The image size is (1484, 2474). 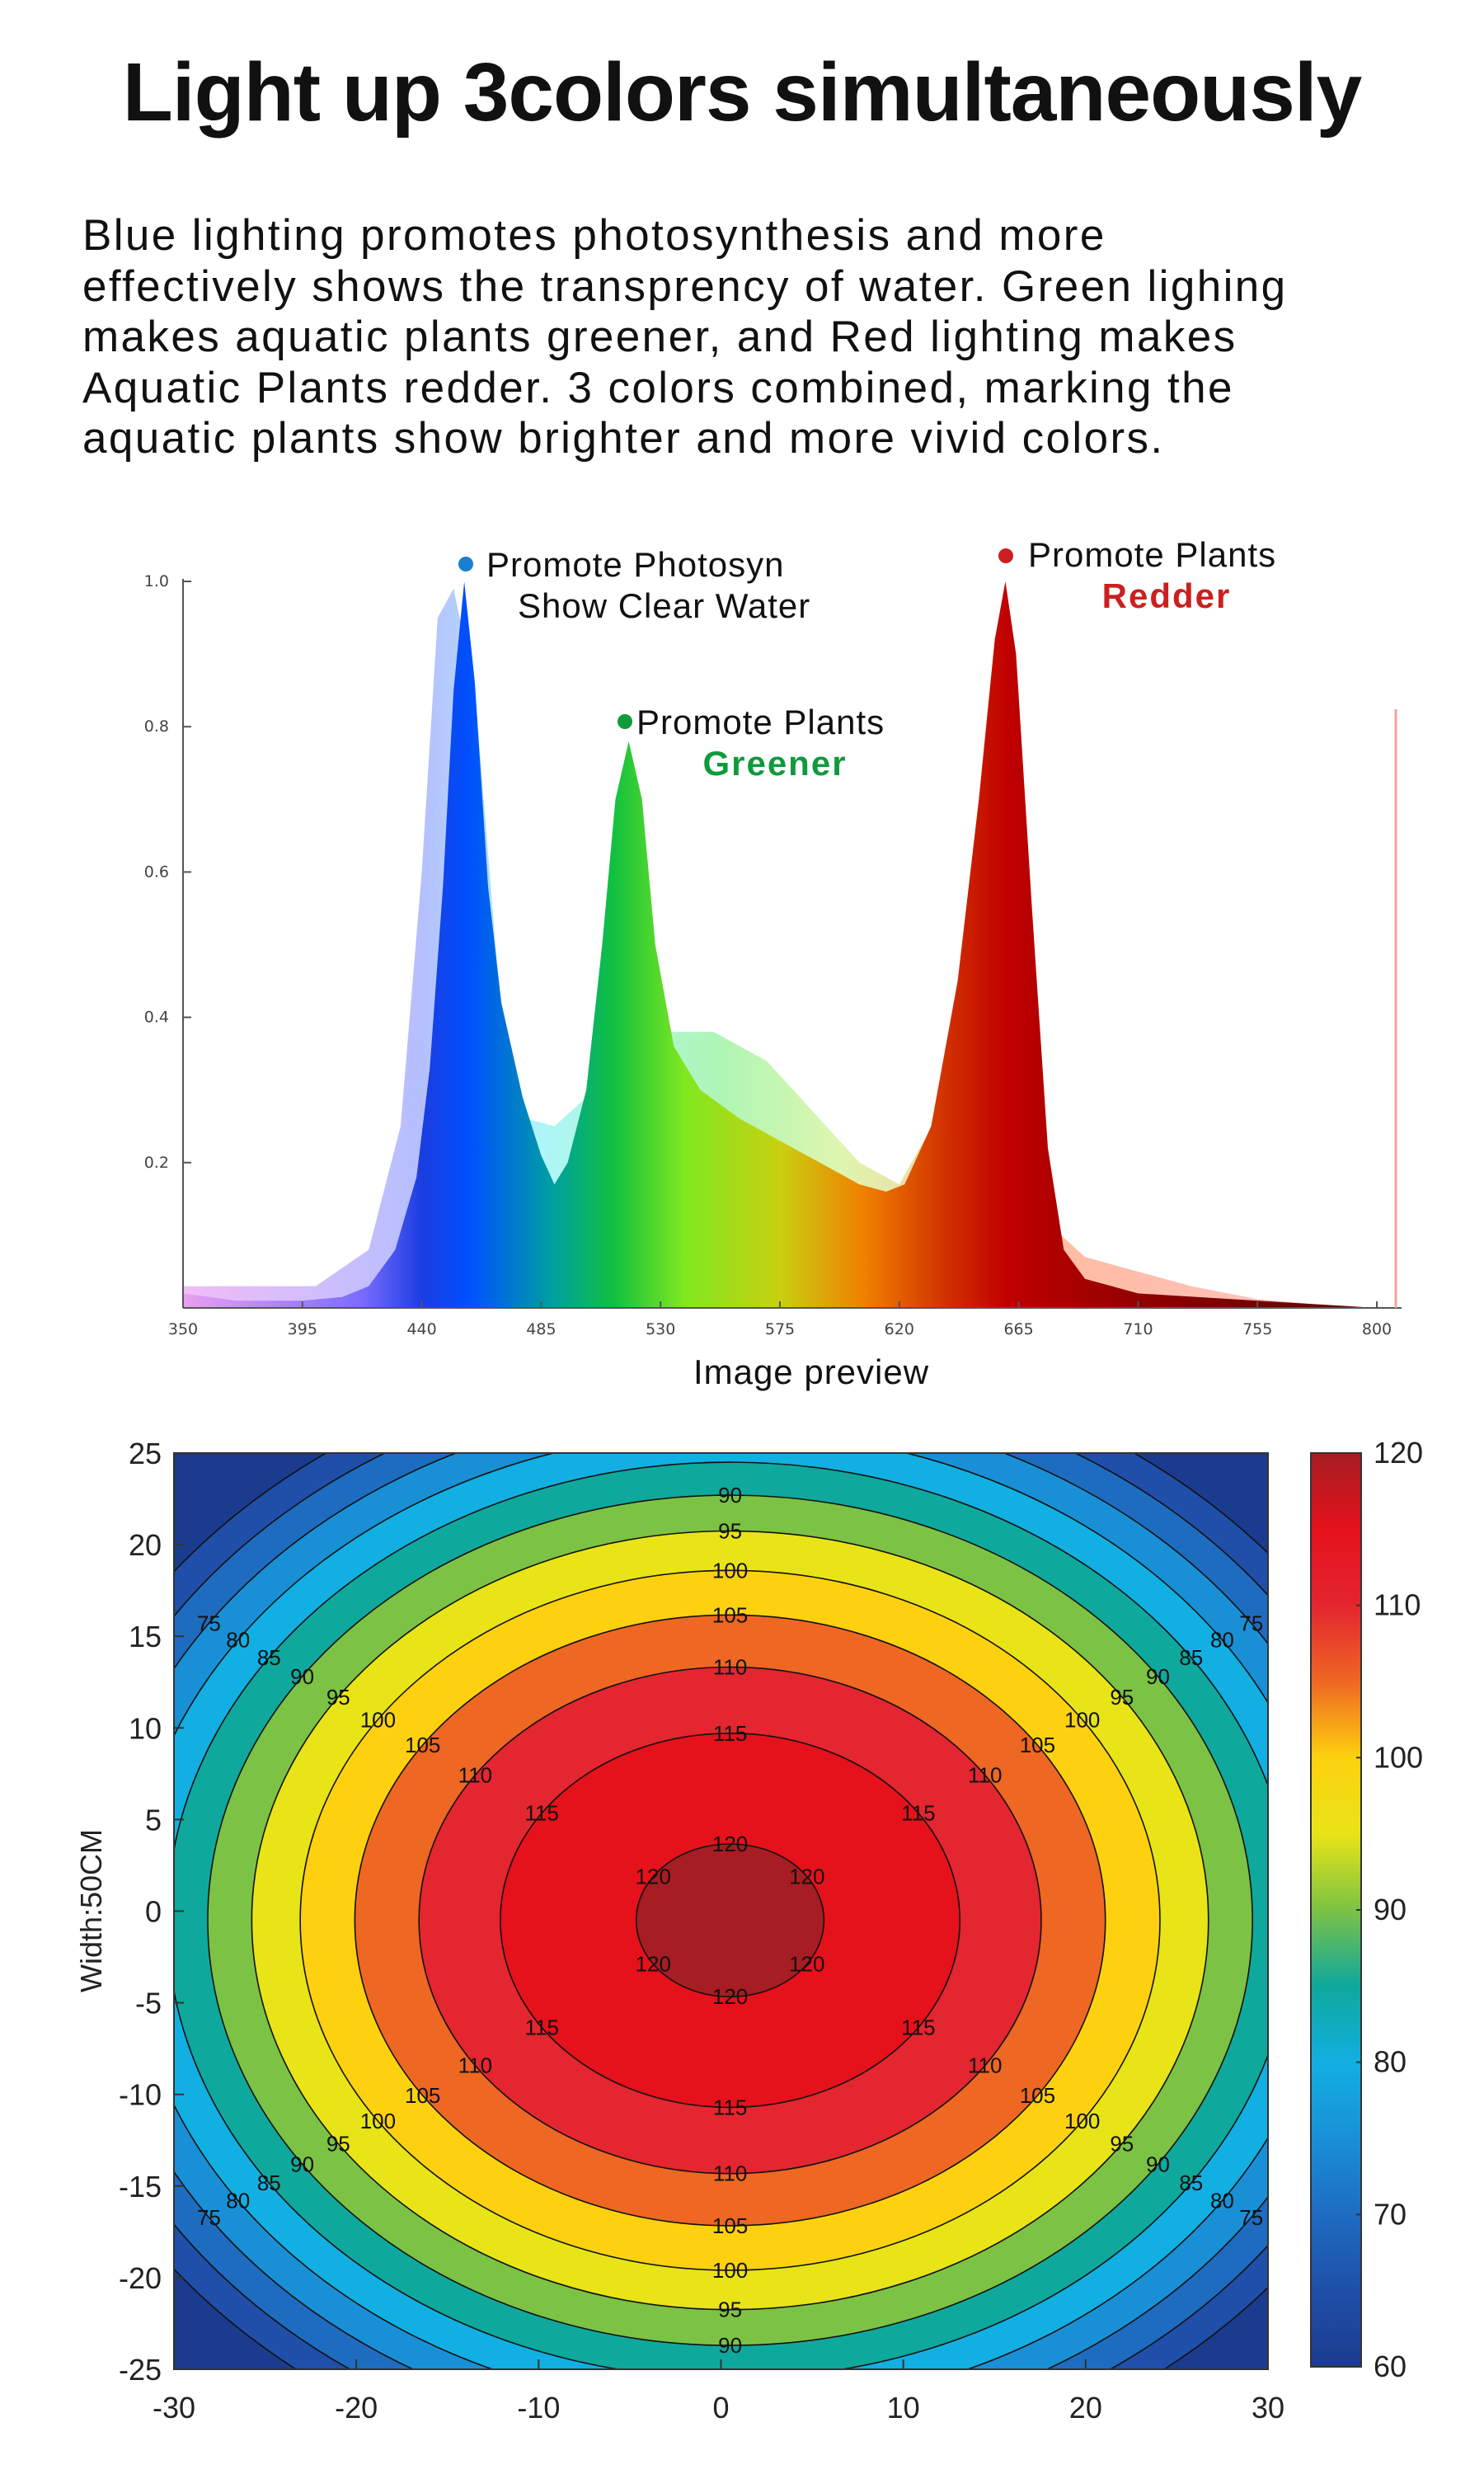 What do you see at coordinates (1268, 2408) in the screenshot?
I see `x-tick-label: 30` at bounding box center [1268, 2408].